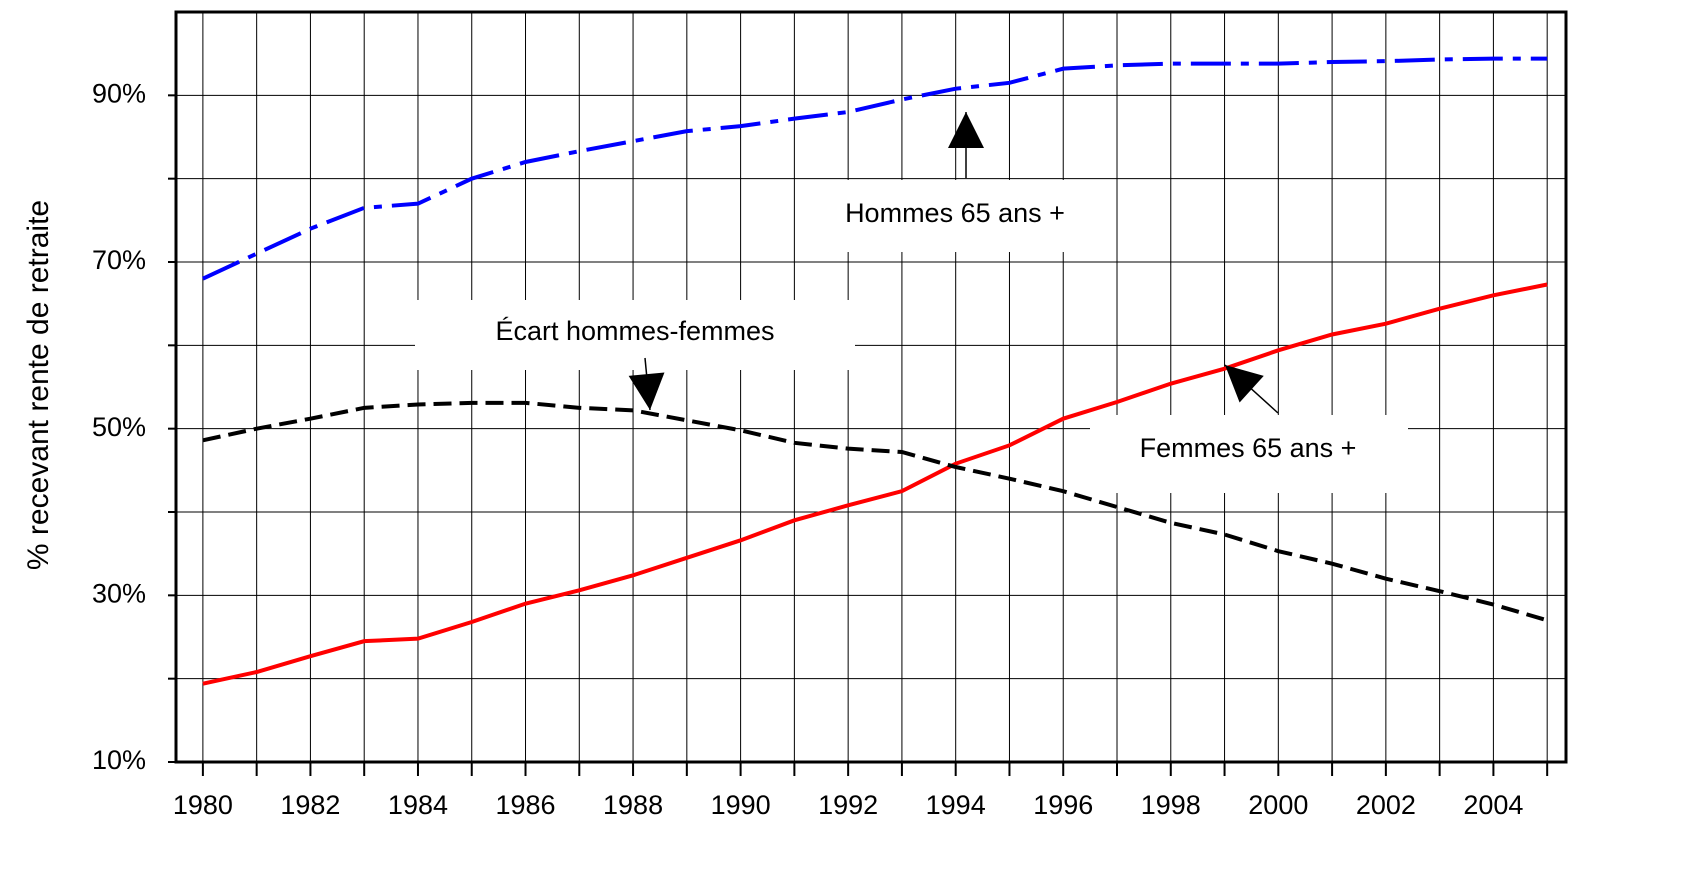  Describe the element at coordinates (741, 805) in the screenshot. I see `x-tick-label: 1990` at that location.